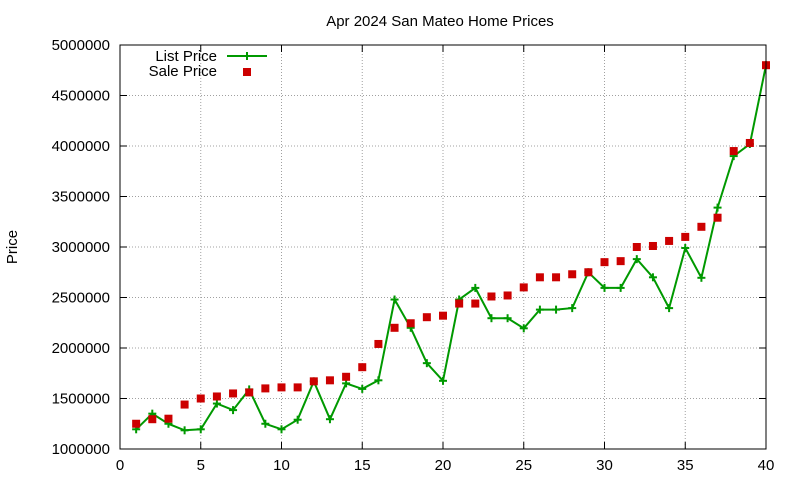  I want to click on legend: List Price Sale Price, so click(208, 64).